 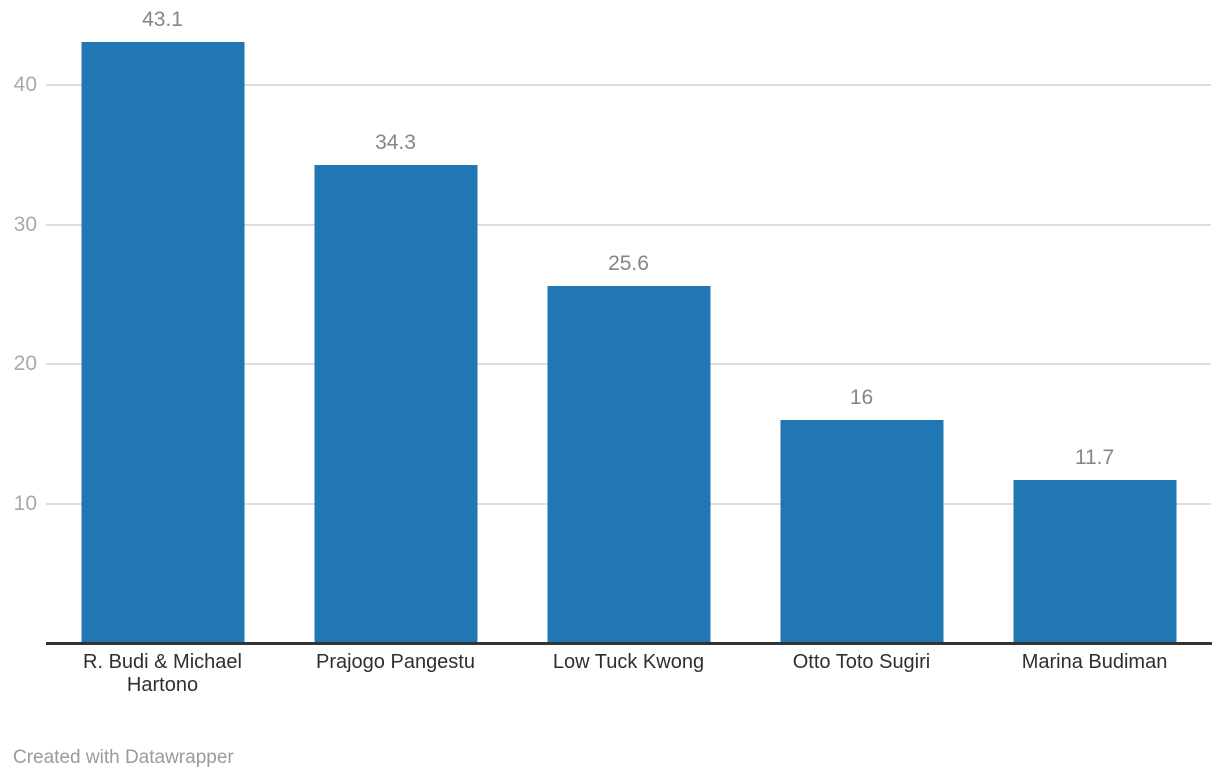 I want to click on bar-value-label: 34.3, so click(x=395, y=142).